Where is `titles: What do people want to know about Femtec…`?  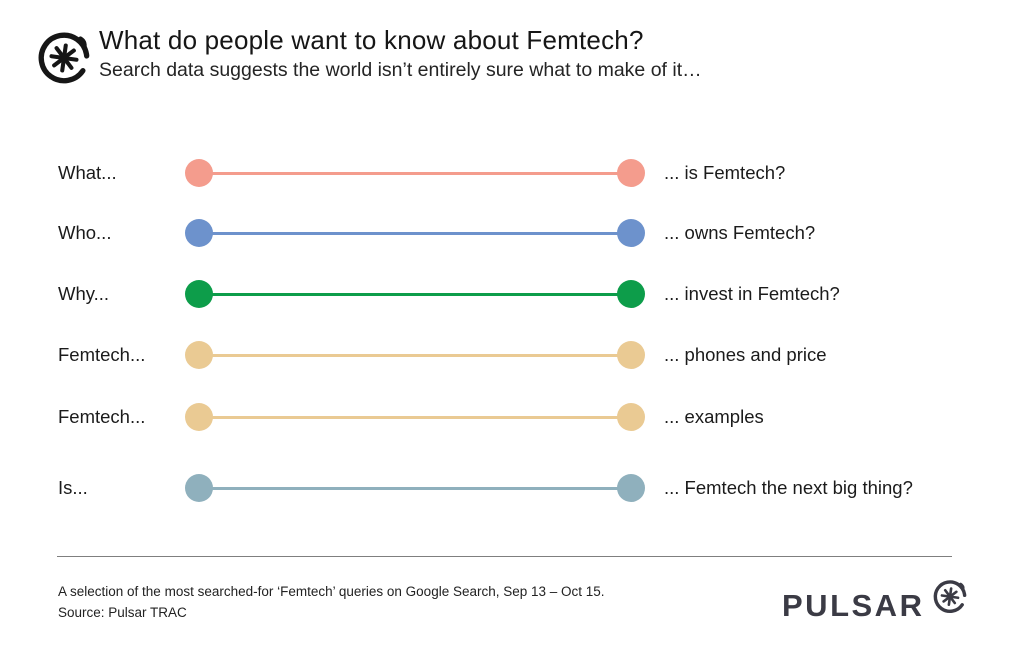
titles: What do people want to know about Femtec… is located at coordinates (400, 53).